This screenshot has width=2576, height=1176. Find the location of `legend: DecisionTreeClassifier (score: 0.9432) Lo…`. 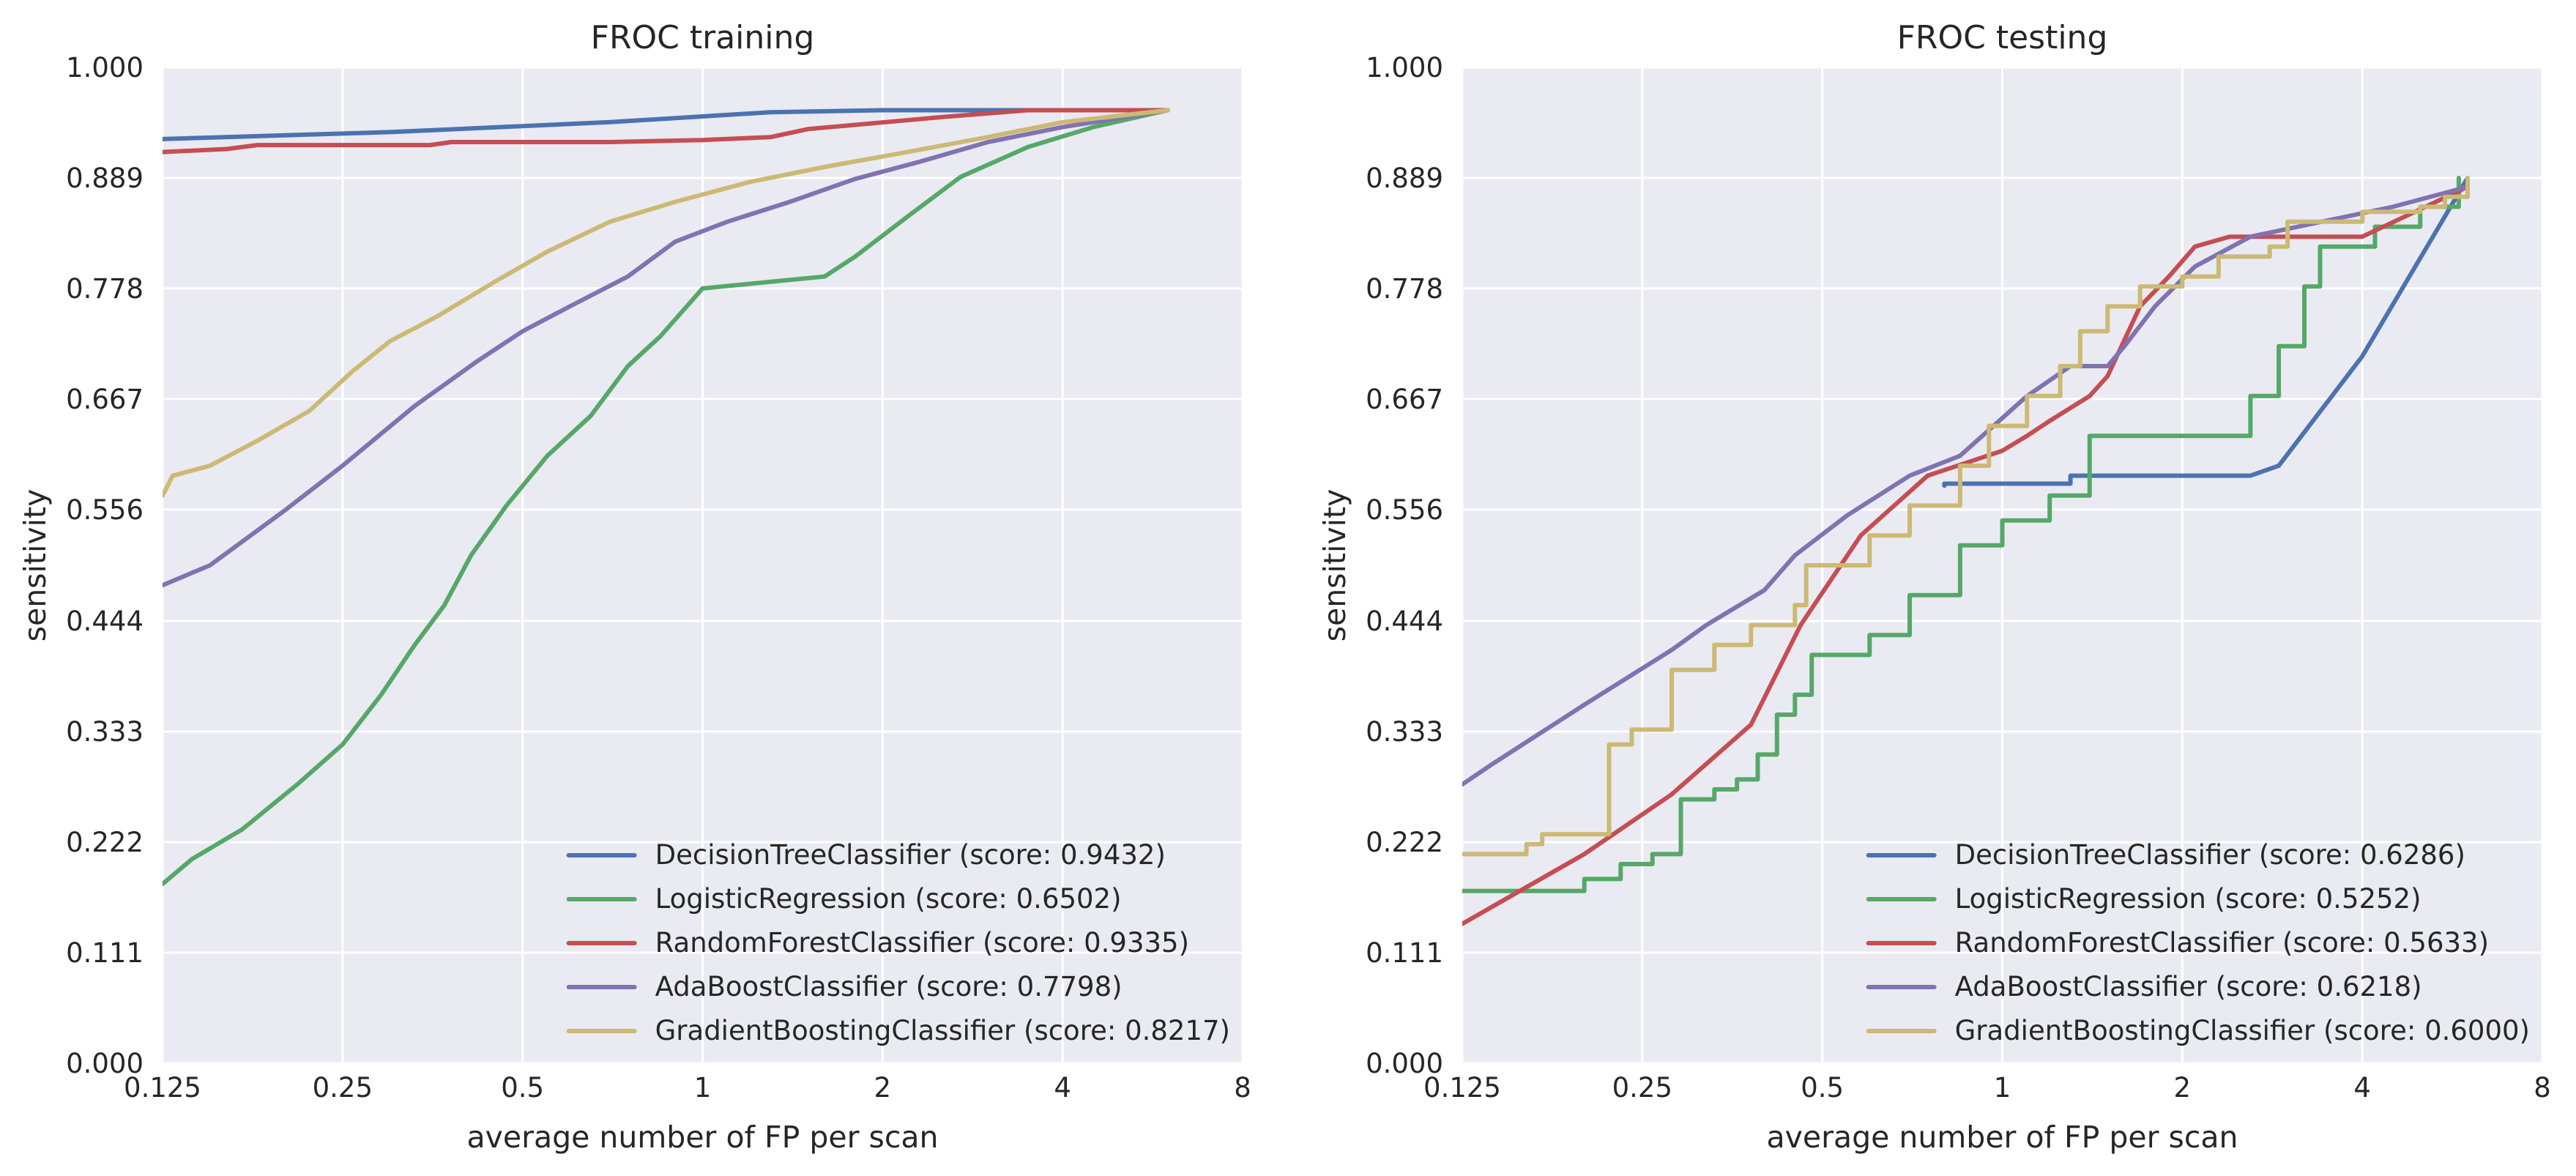

legend: DecisionTreeClassifier (score: 0.9432) Lo… is located at coordinates (898, 942).